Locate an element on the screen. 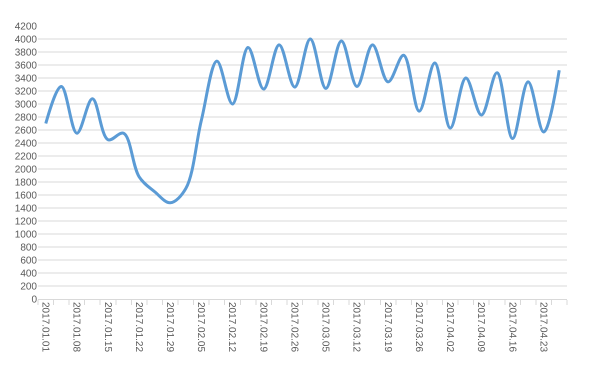 This screenshot has height=368, width=610. y-tick-label: 0 is located at coordinates (34, 300).